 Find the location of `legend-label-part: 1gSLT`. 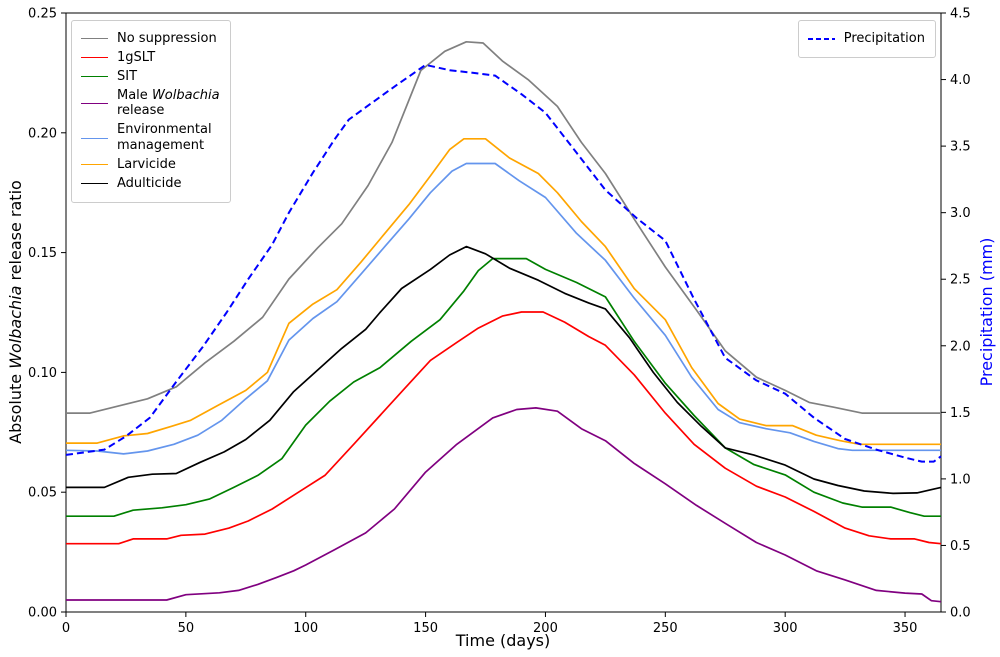

legend-label-part: 1gSLT is located at coordinates (136, 57).